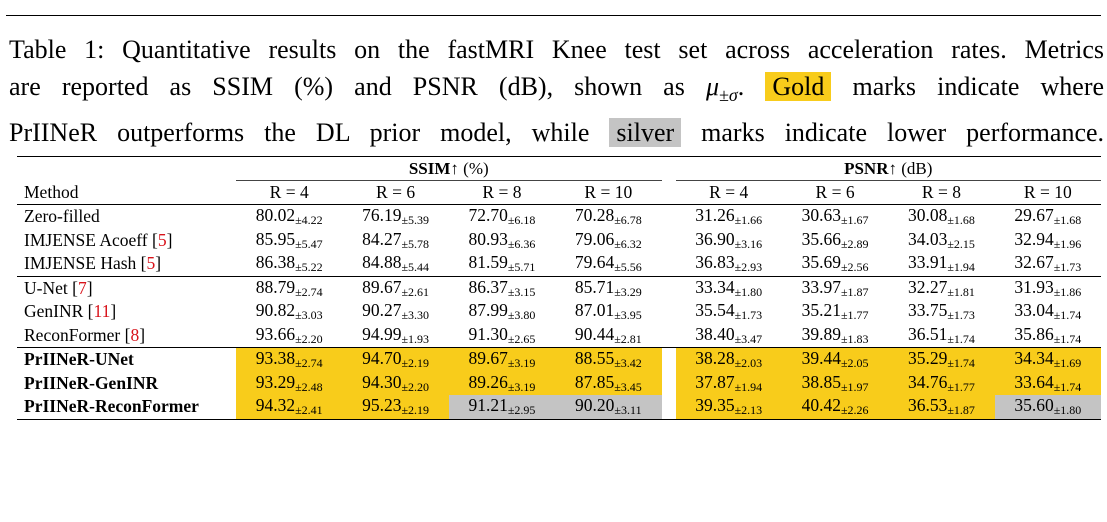 This screenshot has width=1107, height=522. Describe the element at coordinates (715, 286) in the screenshot. I see `mean-value: 33.34` at that location.